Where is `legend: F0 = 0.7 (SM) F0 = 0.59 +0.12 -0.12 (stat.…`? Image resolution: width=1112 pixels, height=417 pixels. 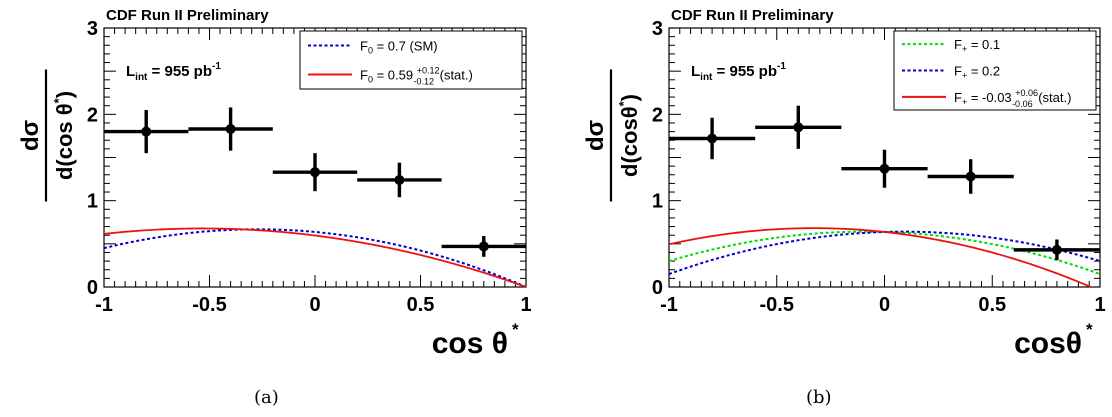
legend: F0 = 0.7 (SM) F0 = 0.59 +0.12 -0.12 (stat.… is located at coordinates (411, 60).